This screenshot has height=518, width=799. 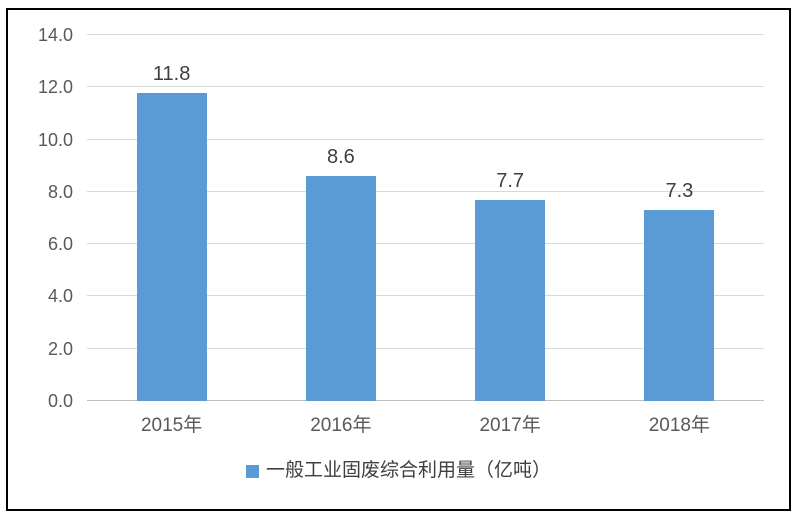 I want to click on bar-value-label: 7.3, so click(x=679, y=191).